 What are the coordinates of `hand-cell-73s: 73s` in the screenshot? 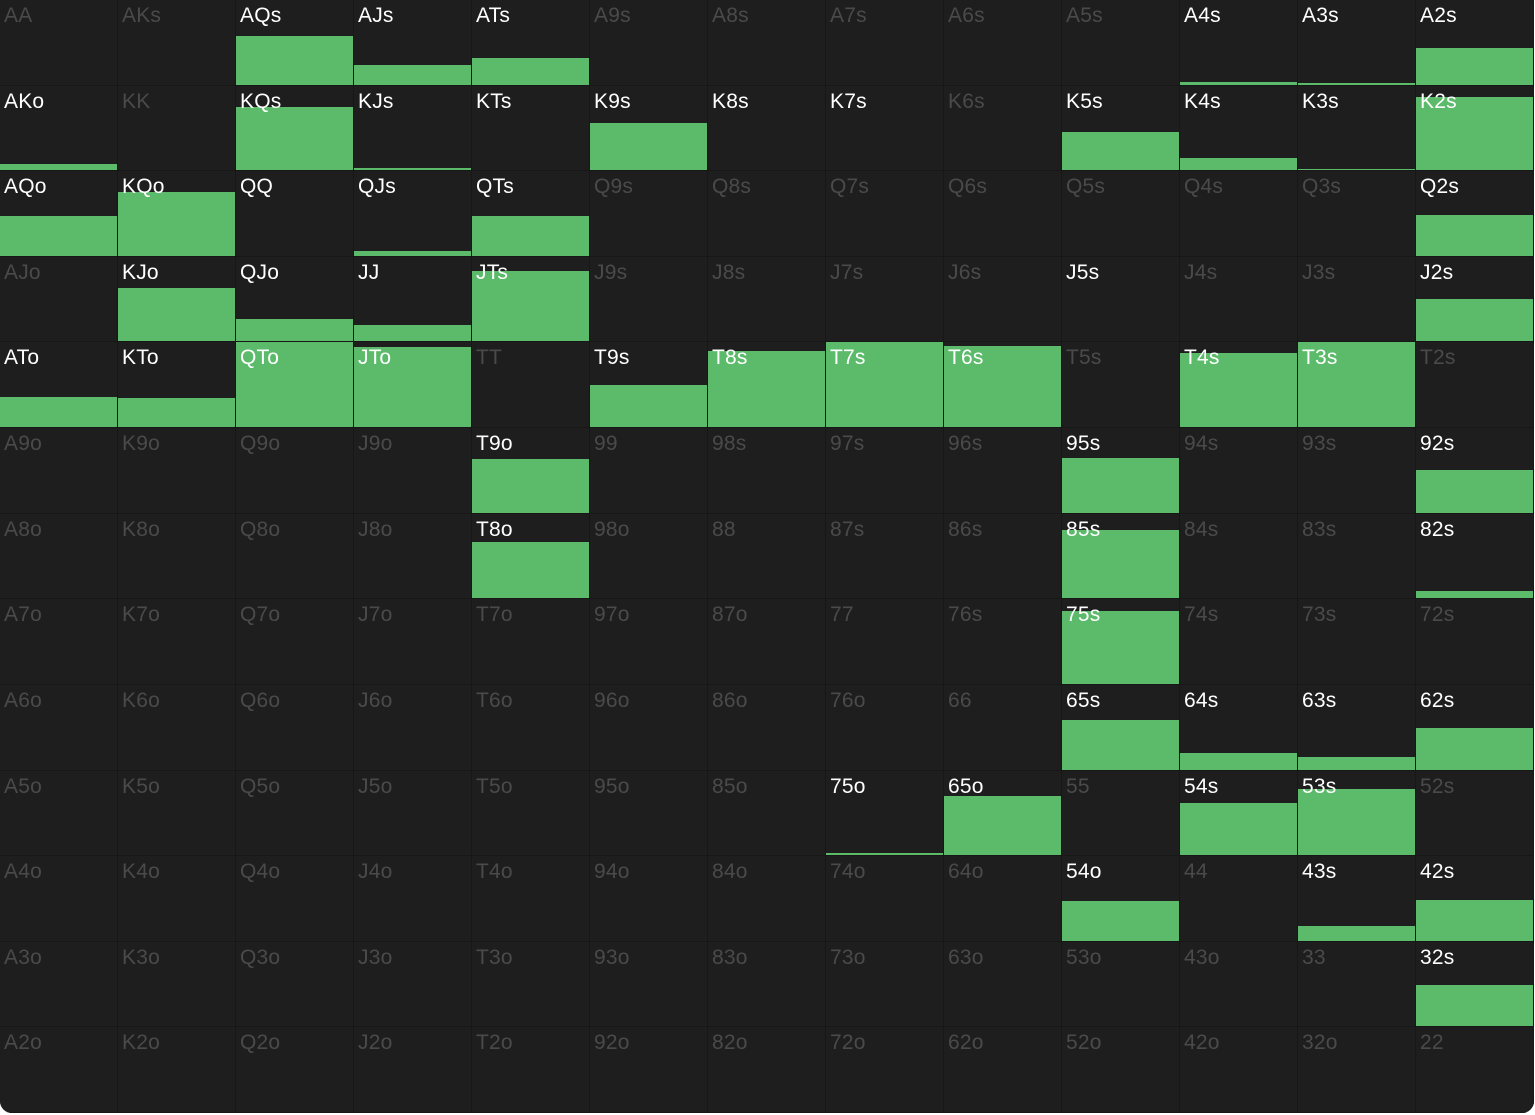 It's located at (1357, 642).